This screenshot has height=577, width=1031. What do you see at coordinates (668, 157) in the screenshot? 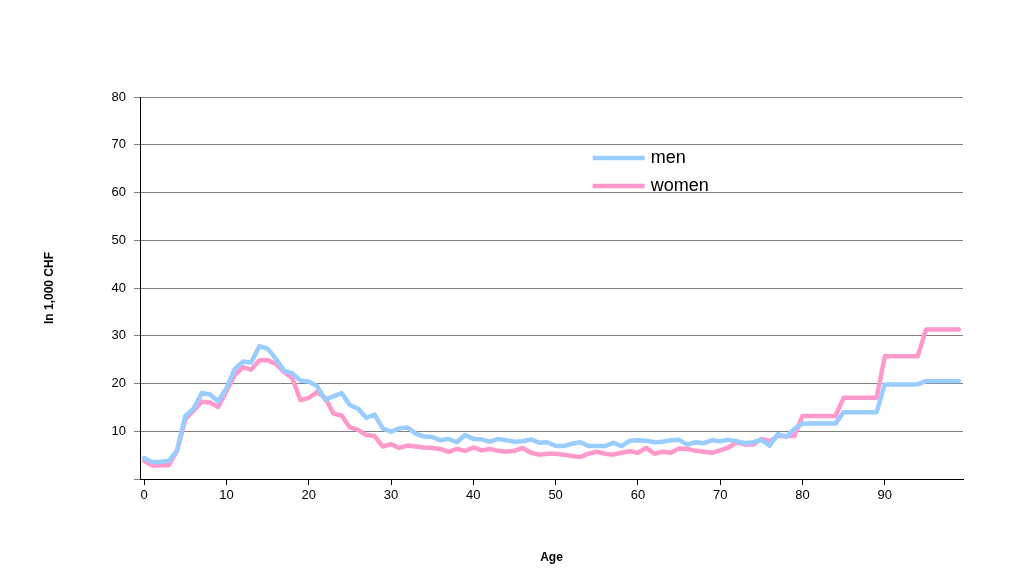
I see `legend-label: men` at bounding box center [668, 157].